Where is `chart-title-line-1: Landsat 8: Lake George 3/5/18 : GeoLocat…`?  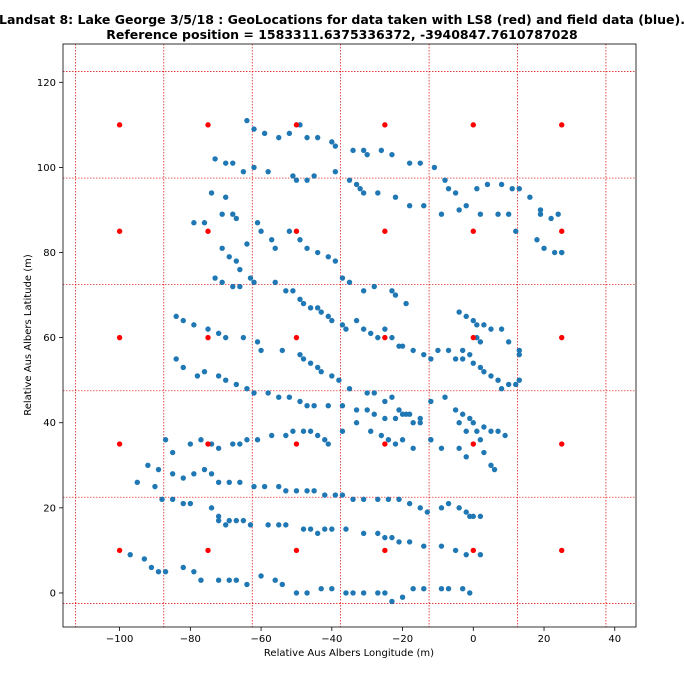
chart-title-line-1: Landsat 8: Lake George 3/5/18 : GeoLocat… is located at coordinates (342, 19).